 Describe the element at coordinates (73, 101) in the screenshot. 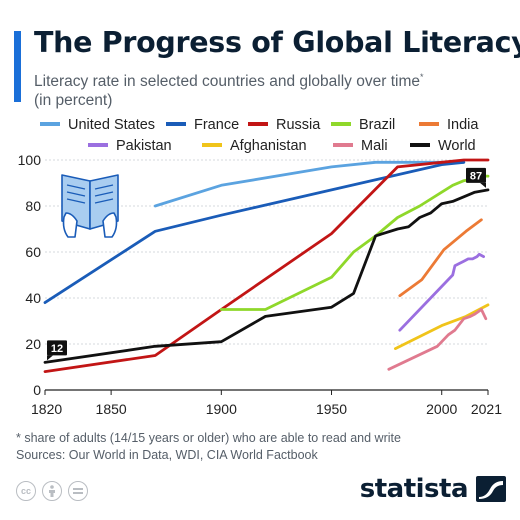

I see `subtitle-unit: (in percent)` at that location.